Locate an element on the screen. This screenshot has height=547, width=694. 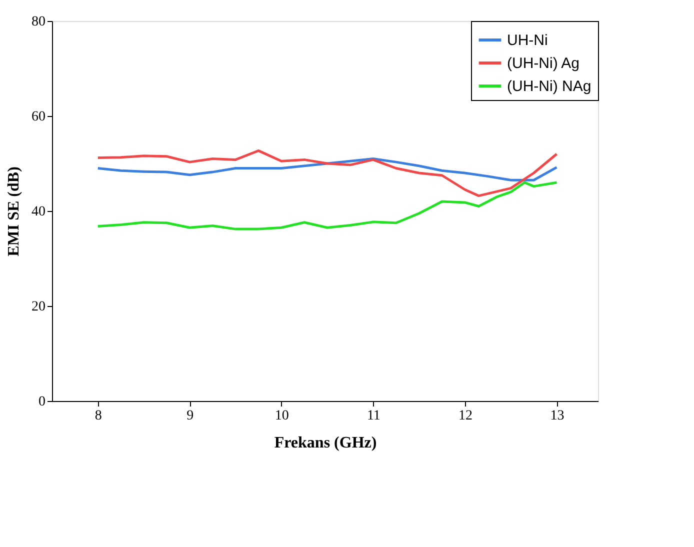
x-tick-label: 13 is located at coordinates (557, 416).